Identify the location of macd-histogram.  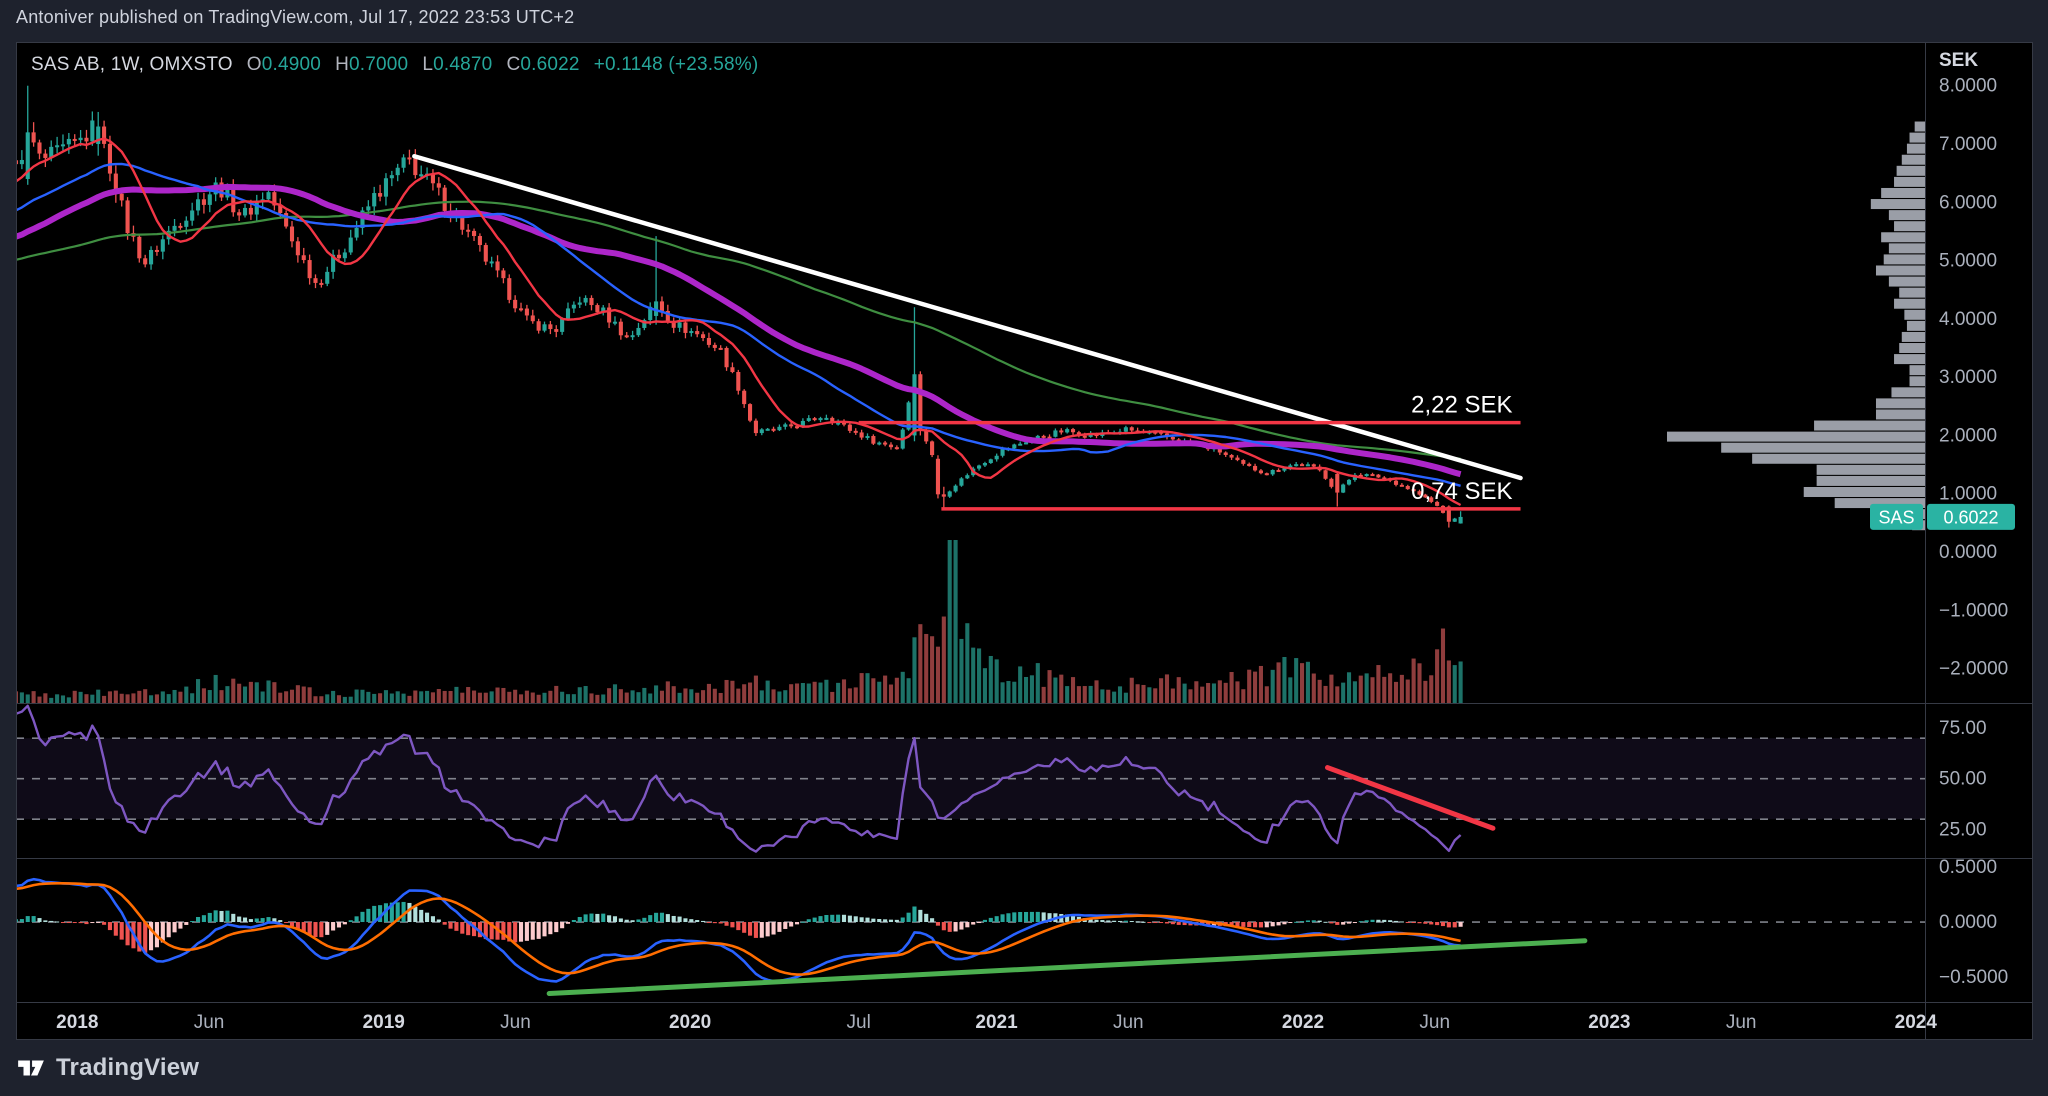
(739, 927).